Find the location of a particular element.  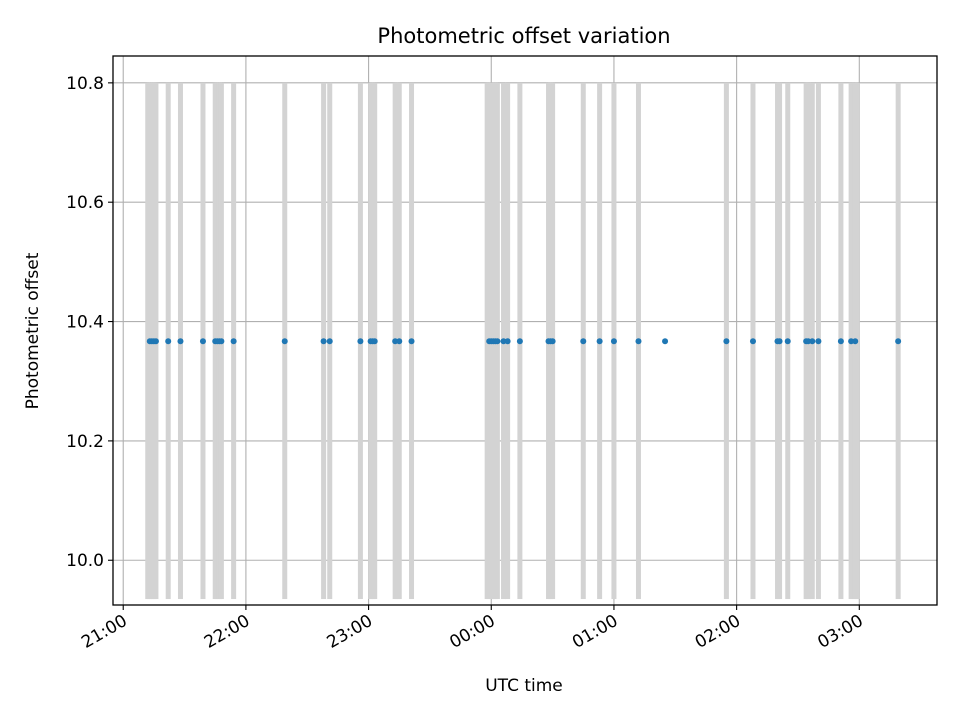

x-tick-label: 23:00 is located at coordinates (350, 632).